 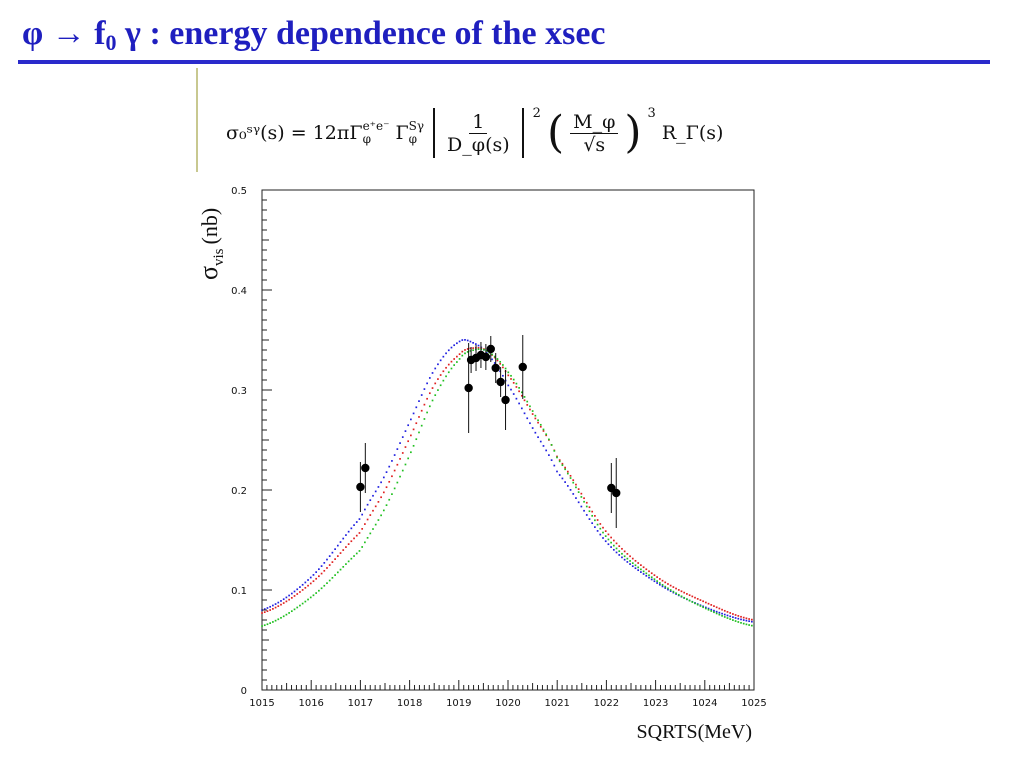 I want to click on x-tick-label: 1022, so click(x=606, y=703).